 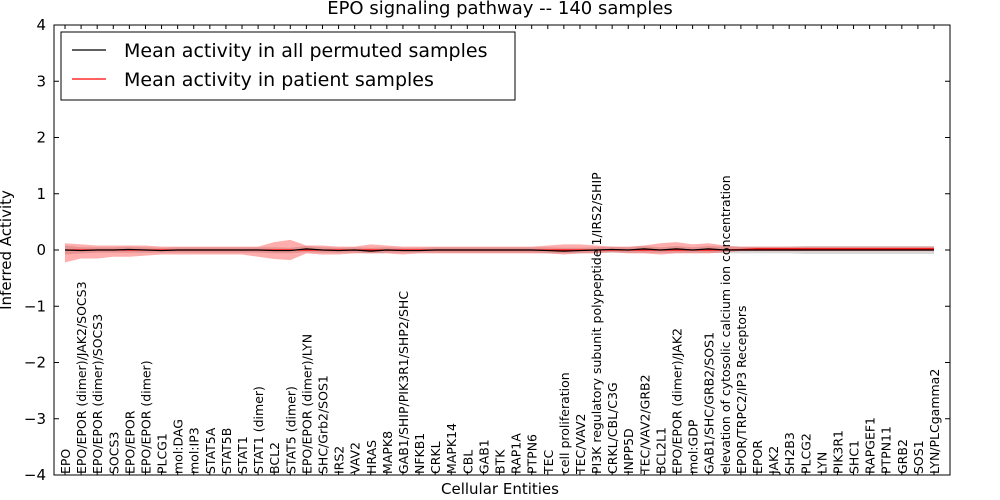 What do you see at coordinates (934, 421) in the screenshot?
I see `x-tick-label: LYN/PLCgamma2` at bounding box center [934, 421].